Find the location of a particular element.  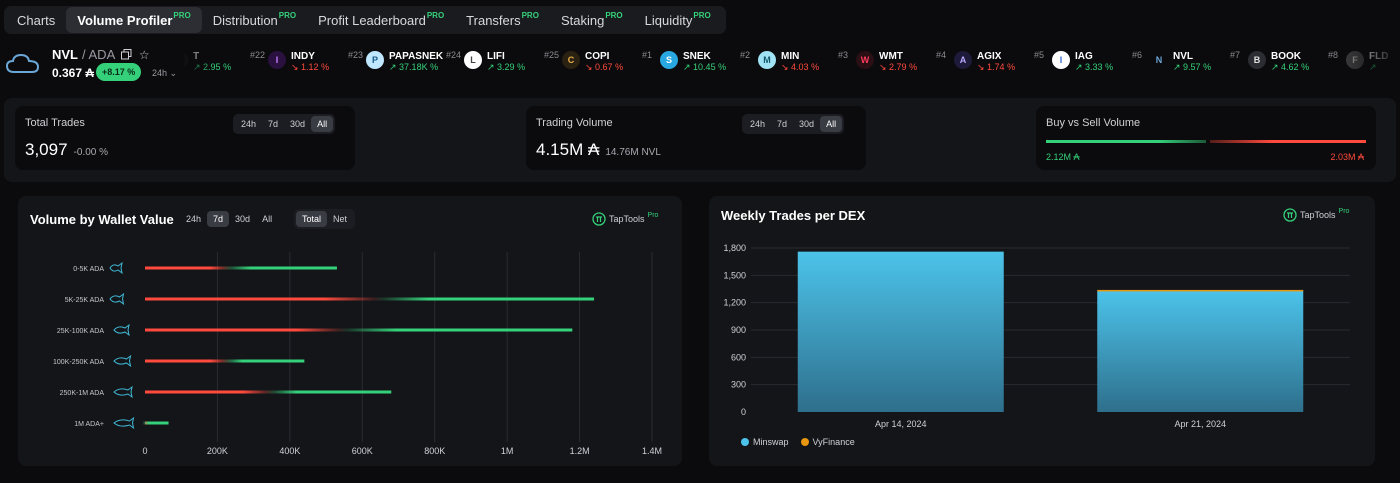

y-tick-label: 1,800 is located at coordinates (734, 248).